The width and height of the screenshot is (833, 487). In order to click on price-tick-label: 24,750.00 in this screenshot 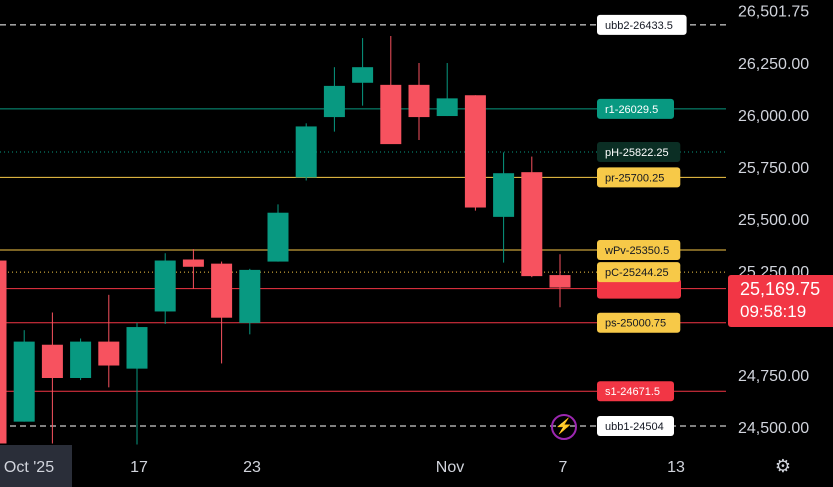, I will do `click(773, 376)`.